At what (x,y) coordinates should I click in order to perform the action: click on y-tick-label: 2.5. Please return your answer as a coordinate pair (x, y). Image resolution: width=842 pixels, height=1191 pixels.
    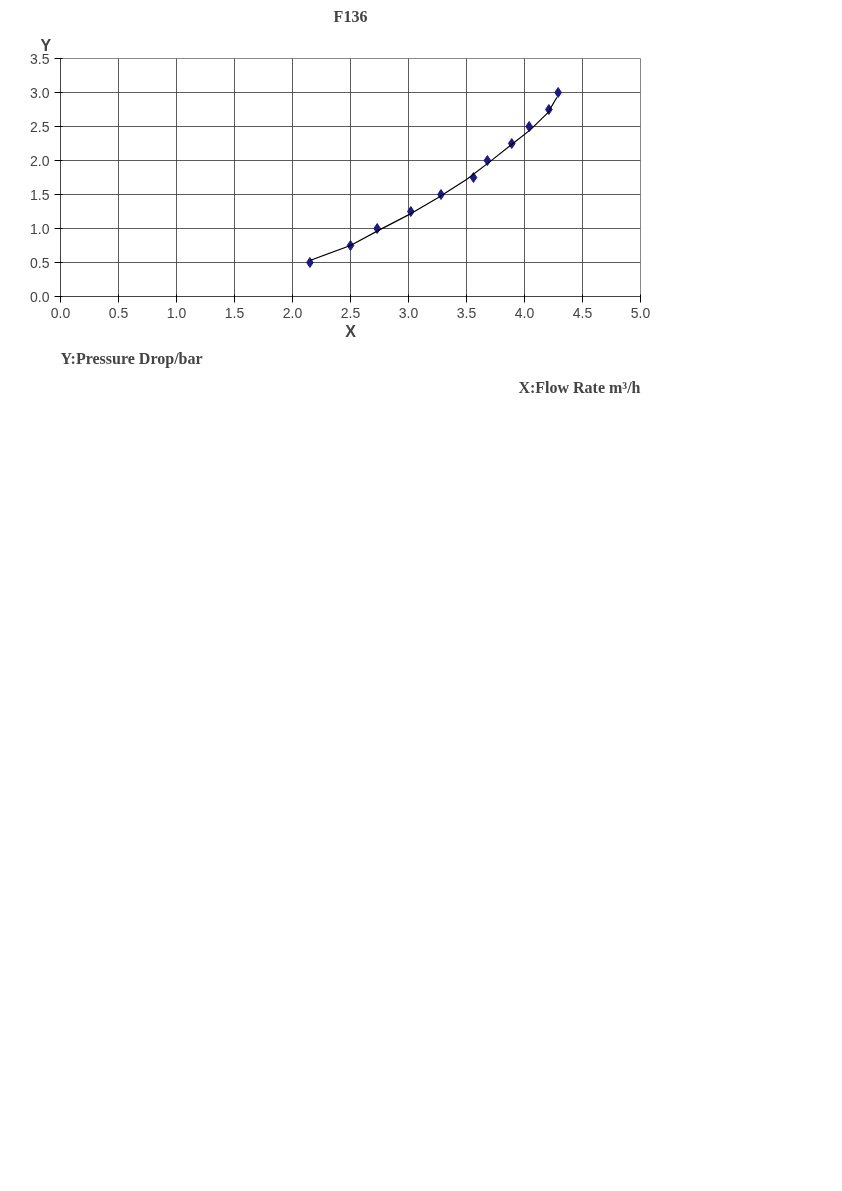
    Looking at the image, I should click on (40, 126).